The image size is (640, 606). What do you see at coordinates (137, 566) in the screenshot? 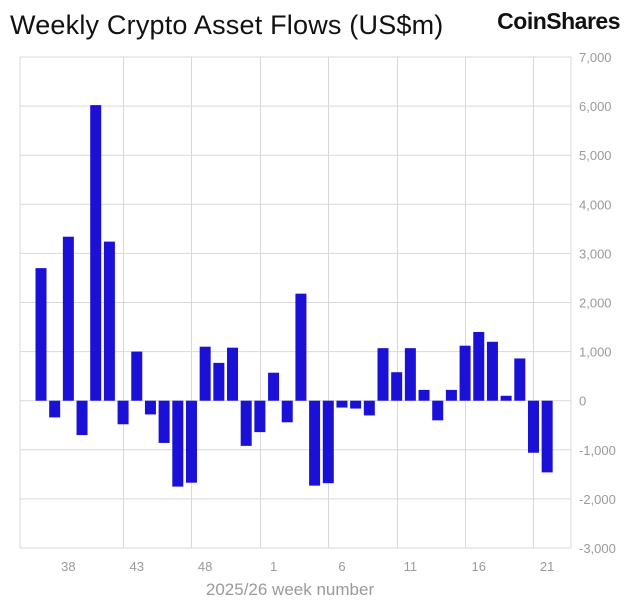
I see `x-tick-label: 43` at bounding box center [137, 566].